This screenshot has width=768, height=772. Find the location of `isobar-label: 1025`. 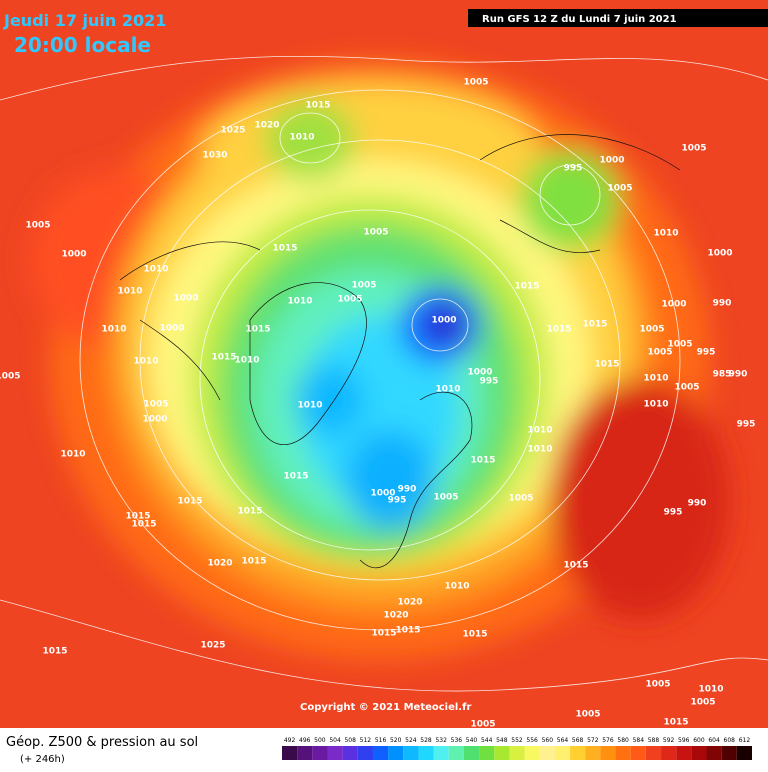

isobar-label: 1025 is located at coordinates (232, 131).